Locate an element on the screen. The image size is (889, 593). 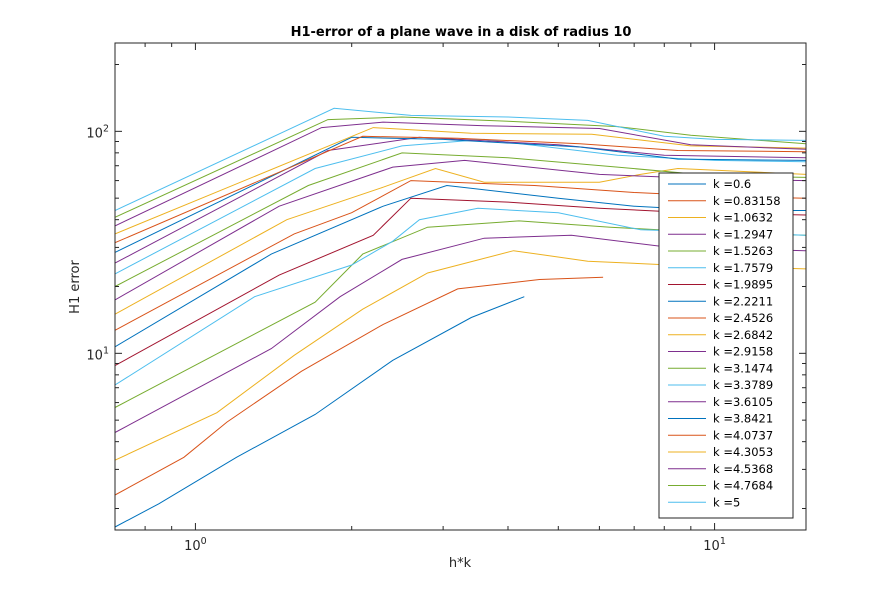
legend-label-9: k =2.4526 is located at coordinates (743, 318).